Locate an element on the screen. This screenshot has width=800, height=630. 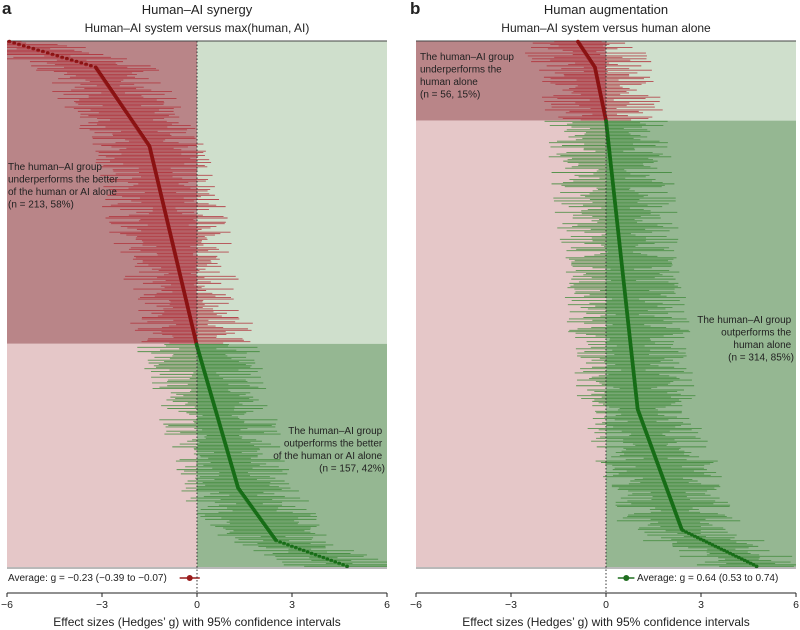
bg-over-left is located at coordinates (102, 455).